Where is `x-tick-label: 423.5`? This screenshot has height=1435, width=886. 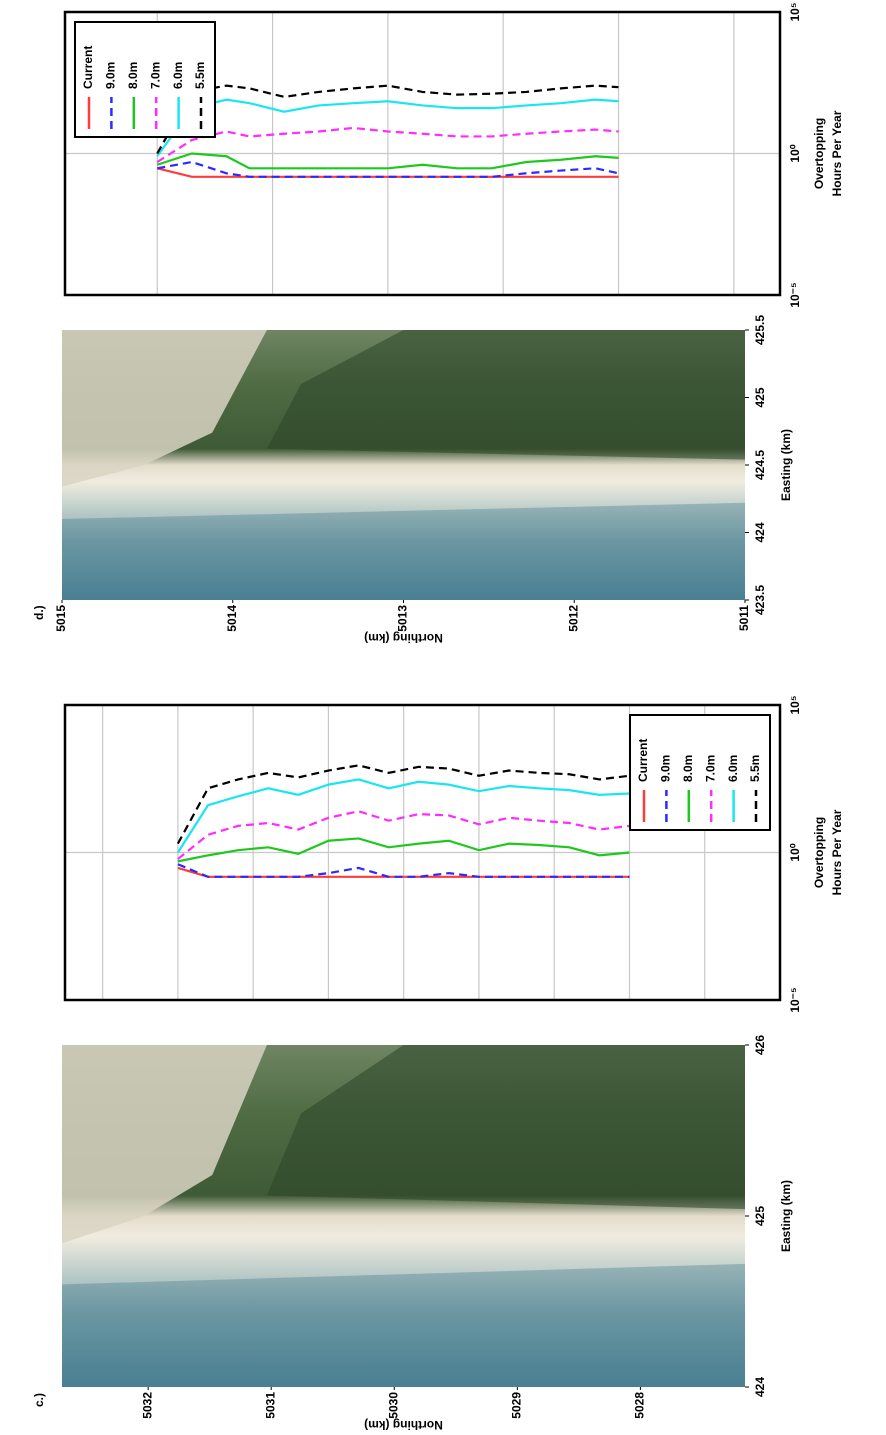 x-tick-label: 423.5 is located at coordinates (760, 600).